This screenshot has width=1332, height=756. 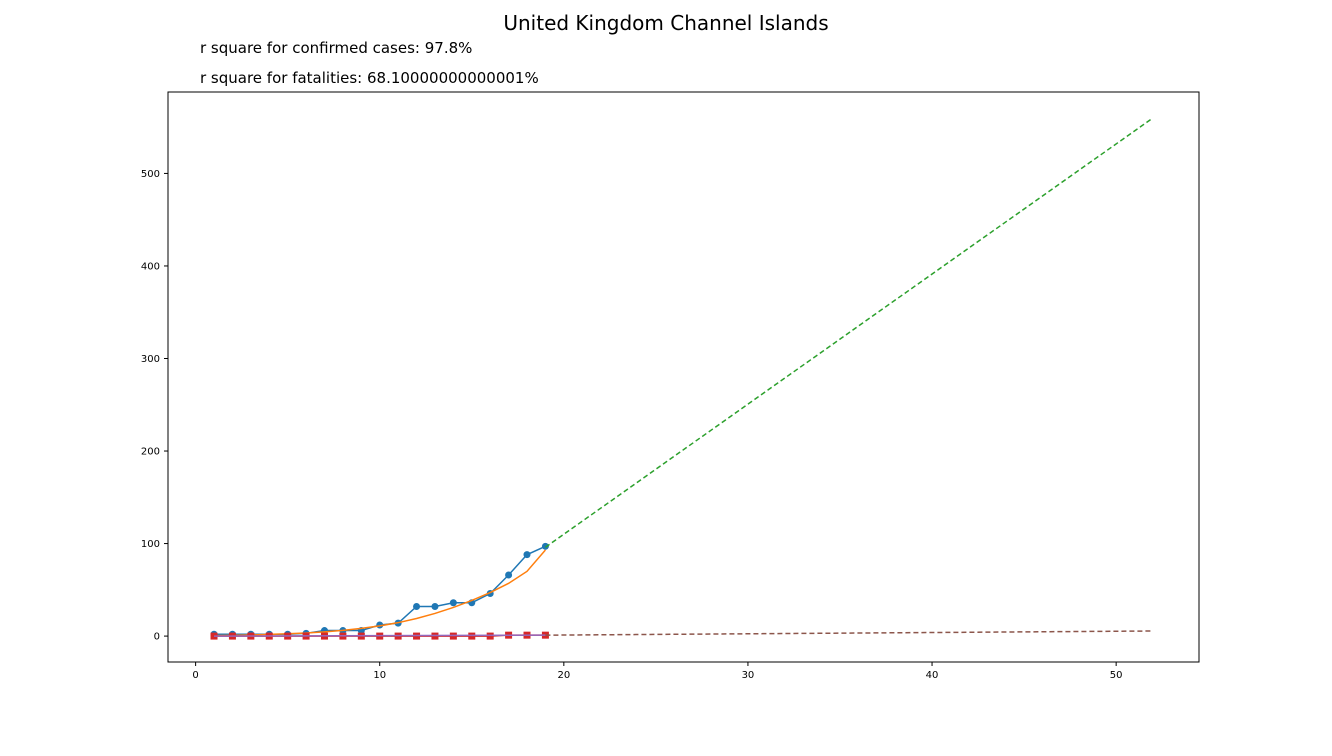 What do you see at coordinates (150, 452) in the screenshot?
I see `y-tick-label: 200` at bounding box center [150, 452].